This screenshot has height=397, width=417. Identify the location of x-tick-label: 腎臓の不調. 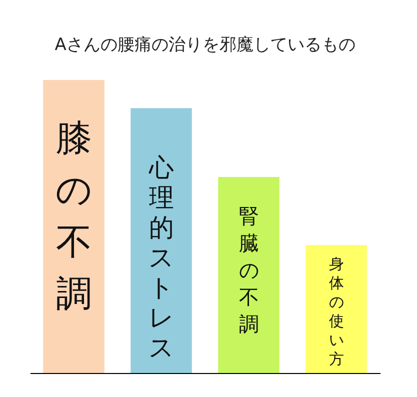
(248, 270).